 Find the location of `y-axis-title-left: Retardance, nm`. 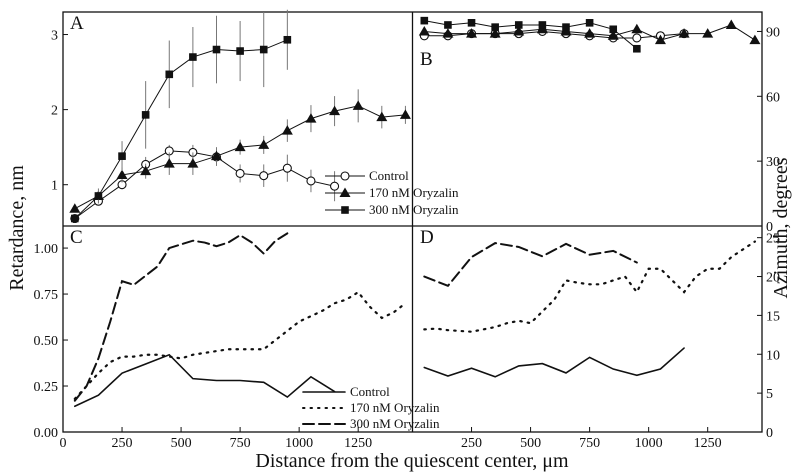

y-axis-title-left: Retardance, nm is located at coordinates (17, 228).